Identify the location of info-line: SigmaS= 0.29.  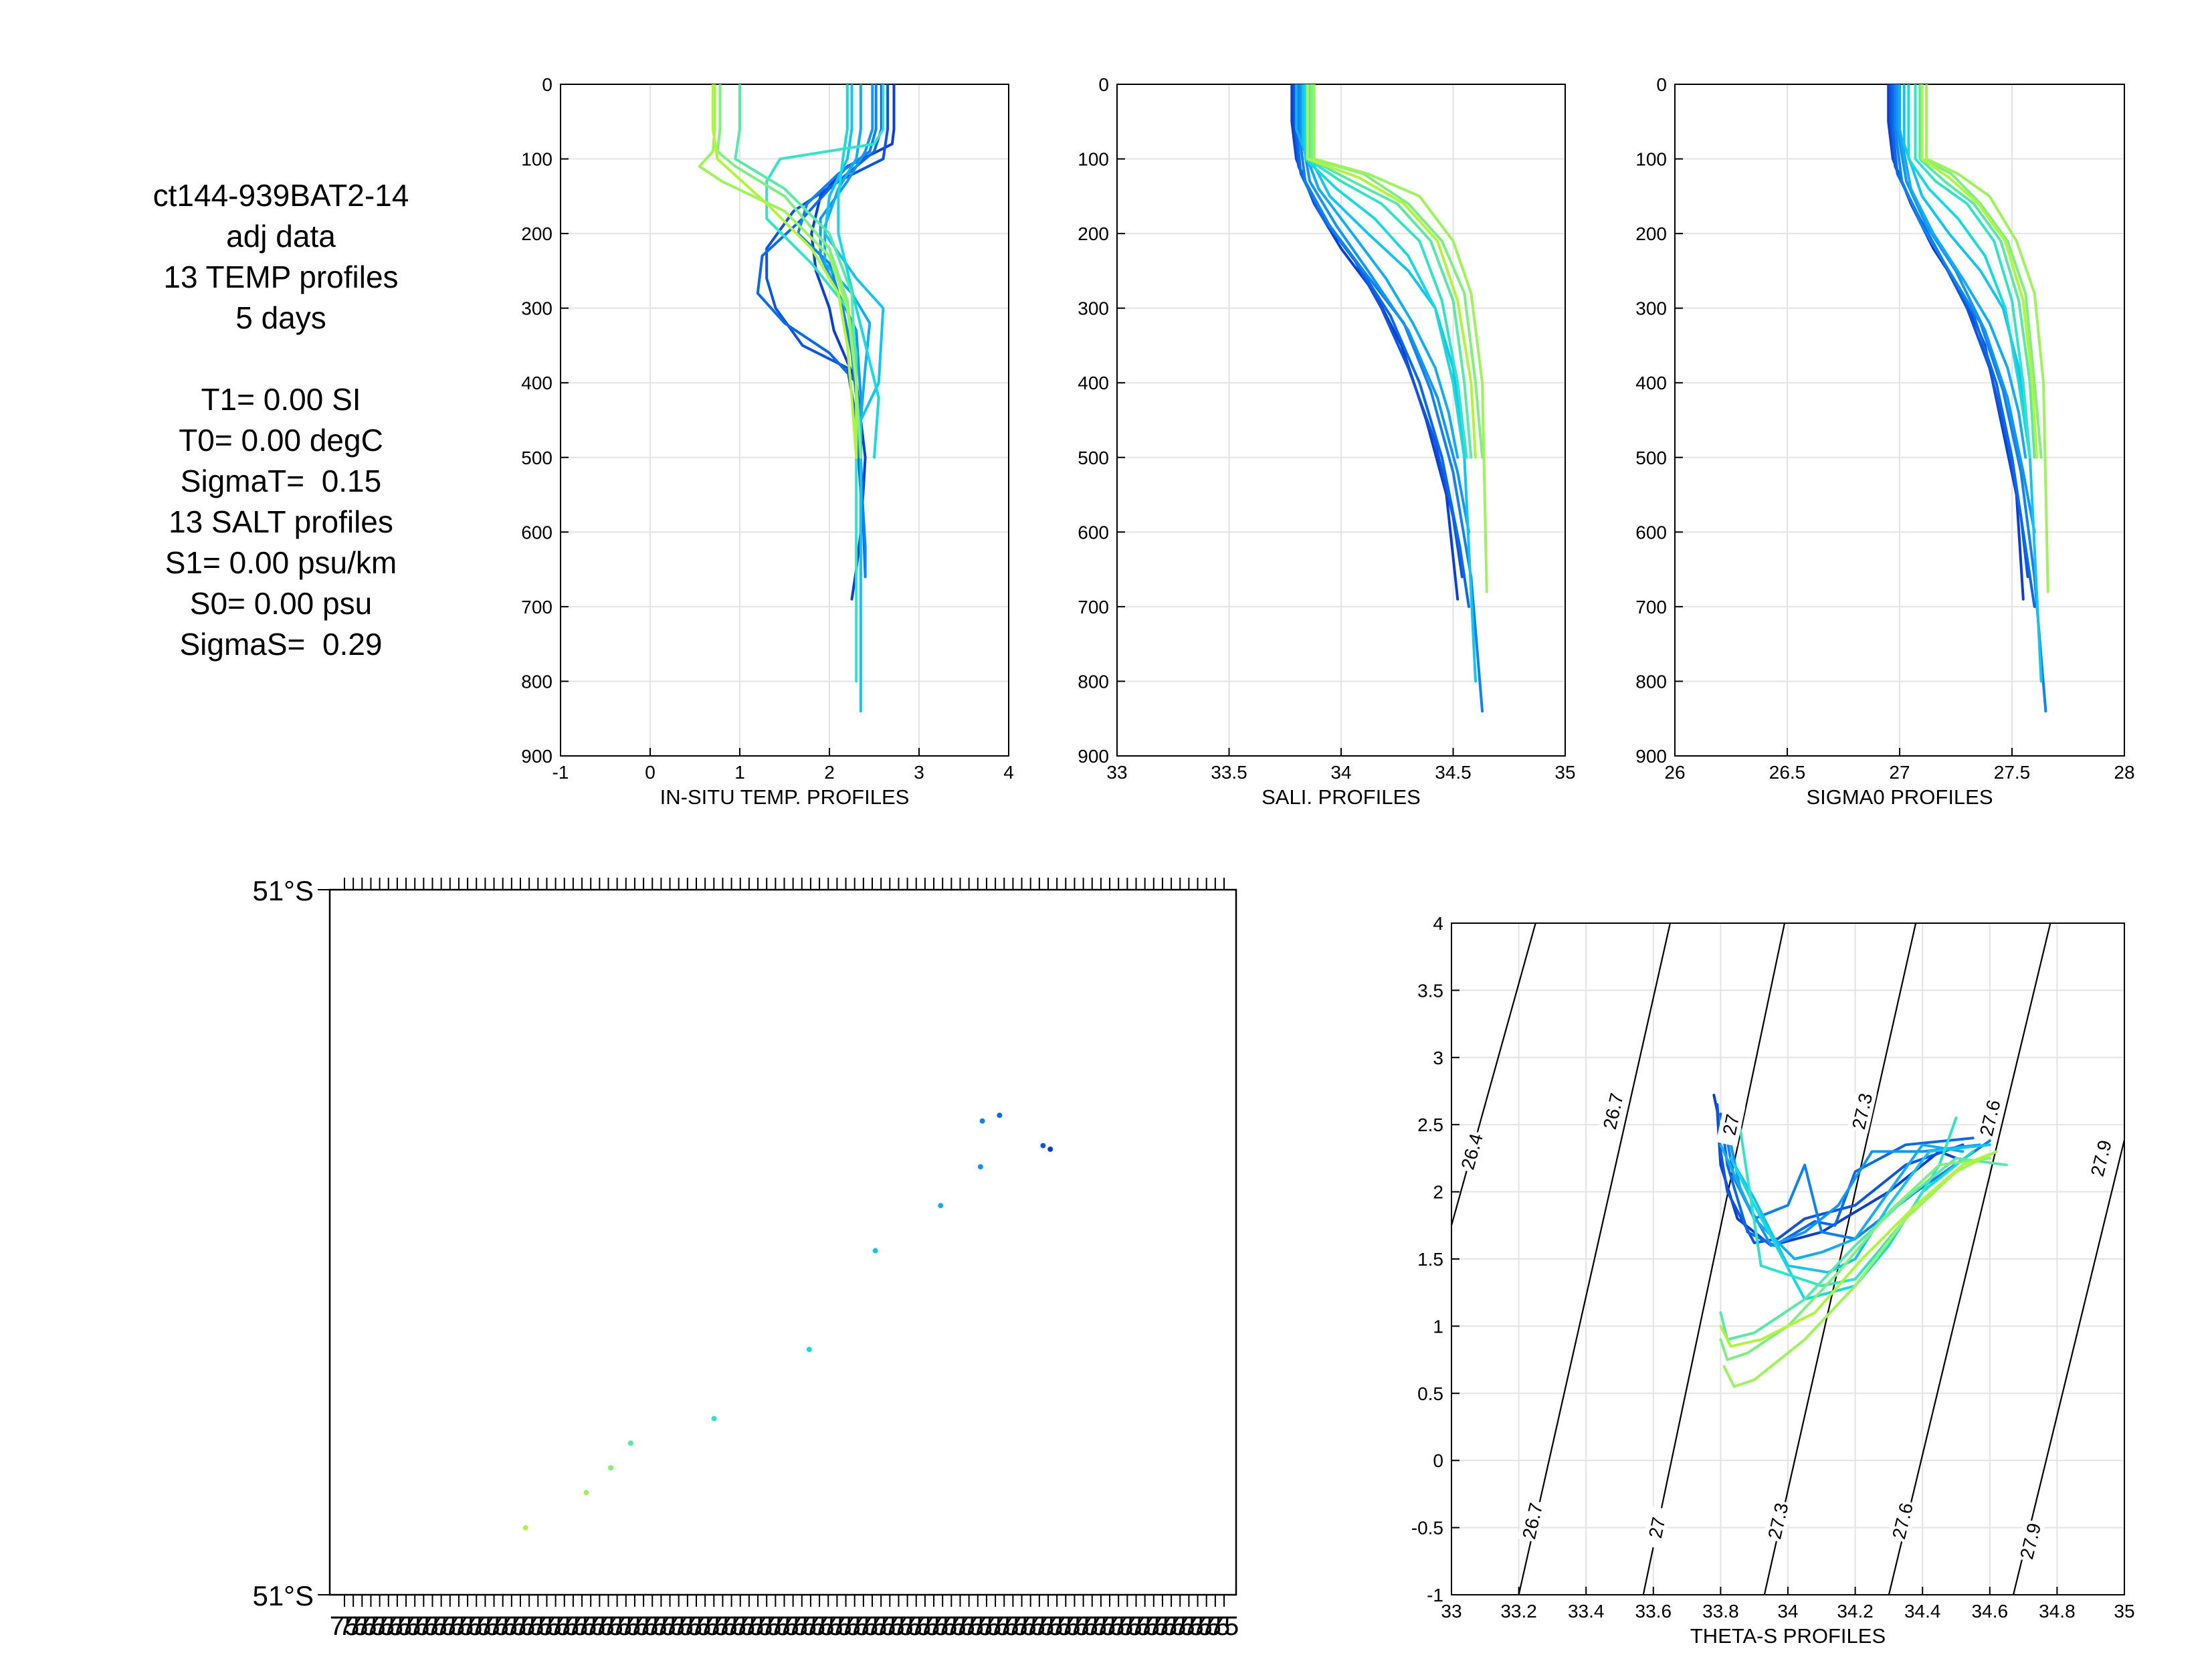
(281, 644).